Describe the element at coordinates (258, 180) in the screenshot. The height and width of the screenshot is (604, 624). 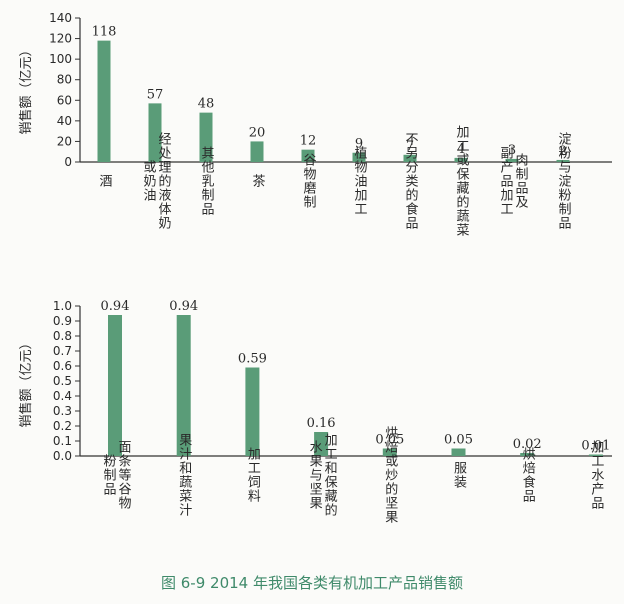
I see `category-label: 茶` at that location.